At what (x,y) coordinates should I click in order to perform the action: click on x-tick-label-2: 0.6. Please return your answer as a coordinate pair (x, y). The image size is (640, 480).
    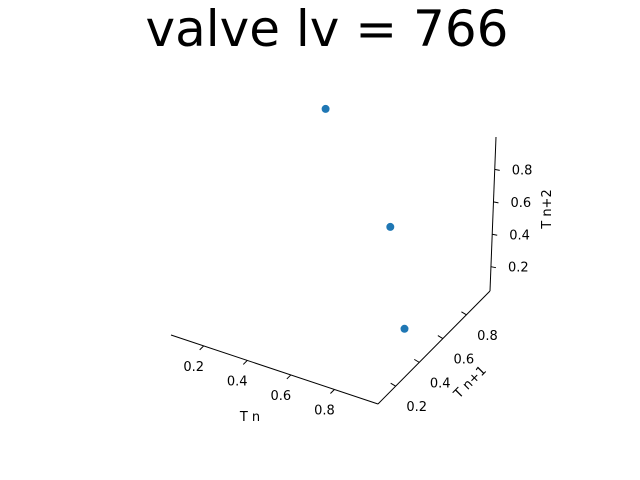
    Looking at the image, I should click on (280, 396).